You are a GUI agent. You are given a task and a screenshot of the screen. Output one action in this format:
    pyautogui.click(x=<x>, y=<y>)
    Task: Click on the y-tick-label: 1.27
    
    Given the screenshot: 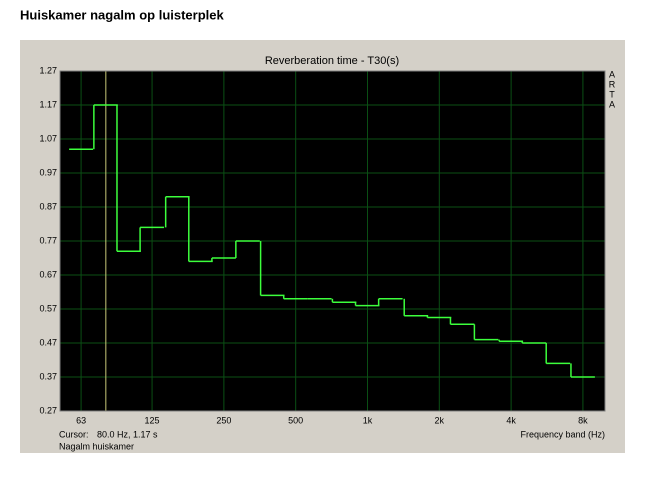 What is the action you would take?
    pyautogui.click(x=48, y=70)
    